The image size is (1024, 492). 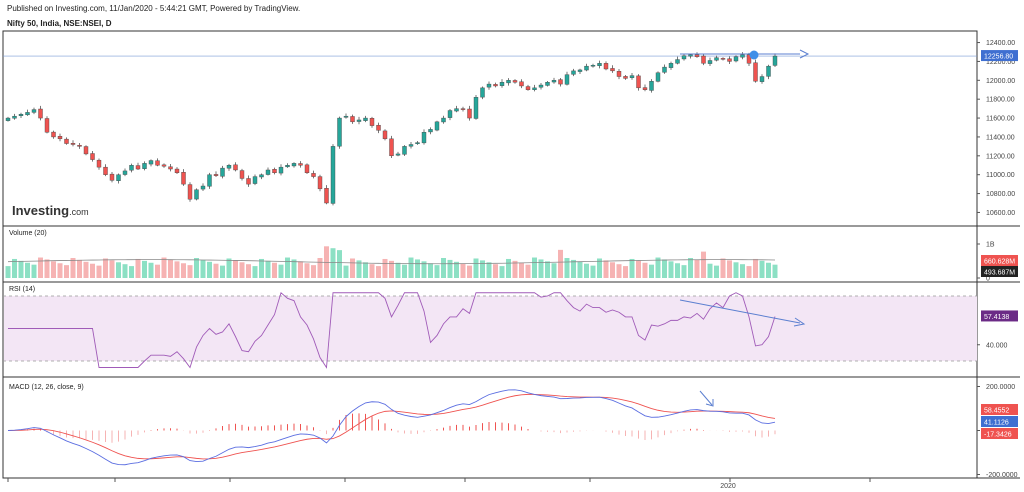 I want to click on rsi-value-badge-bg, so click(x=999, y=316).